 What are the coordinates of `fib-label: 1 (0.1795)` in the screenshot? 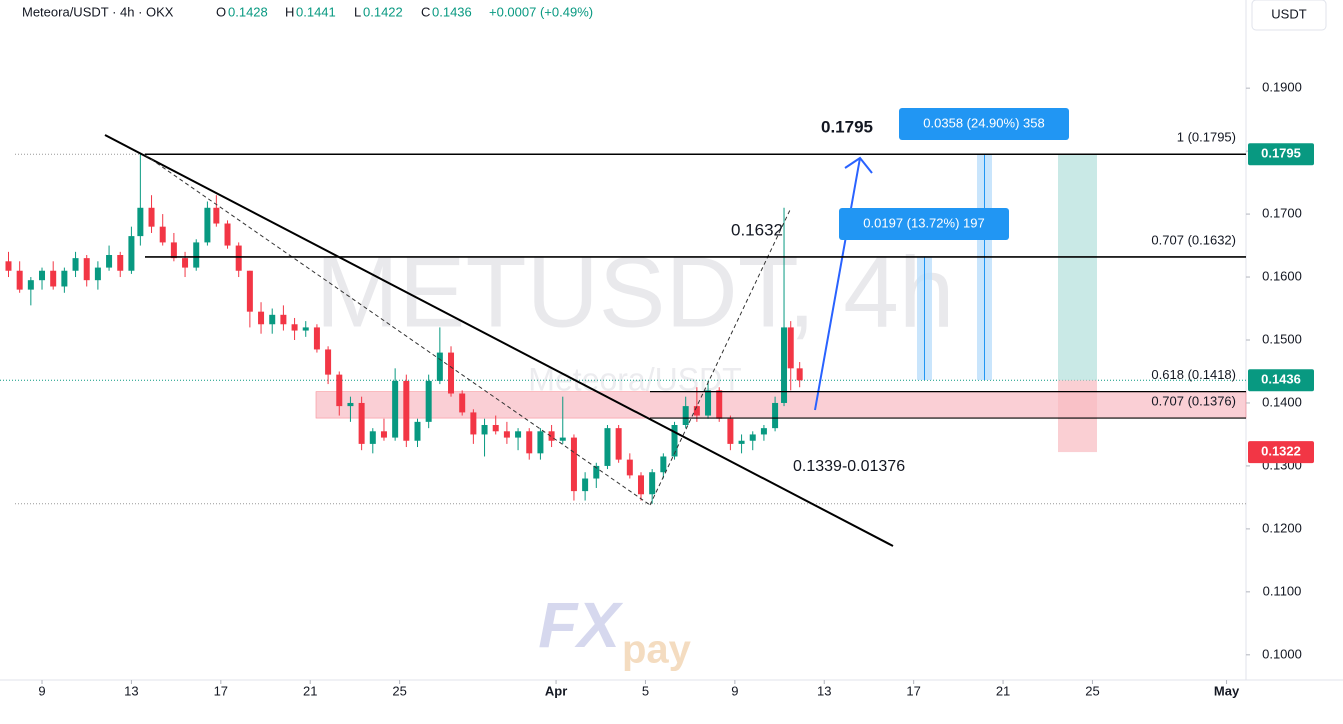 It's located at (1206, 137).